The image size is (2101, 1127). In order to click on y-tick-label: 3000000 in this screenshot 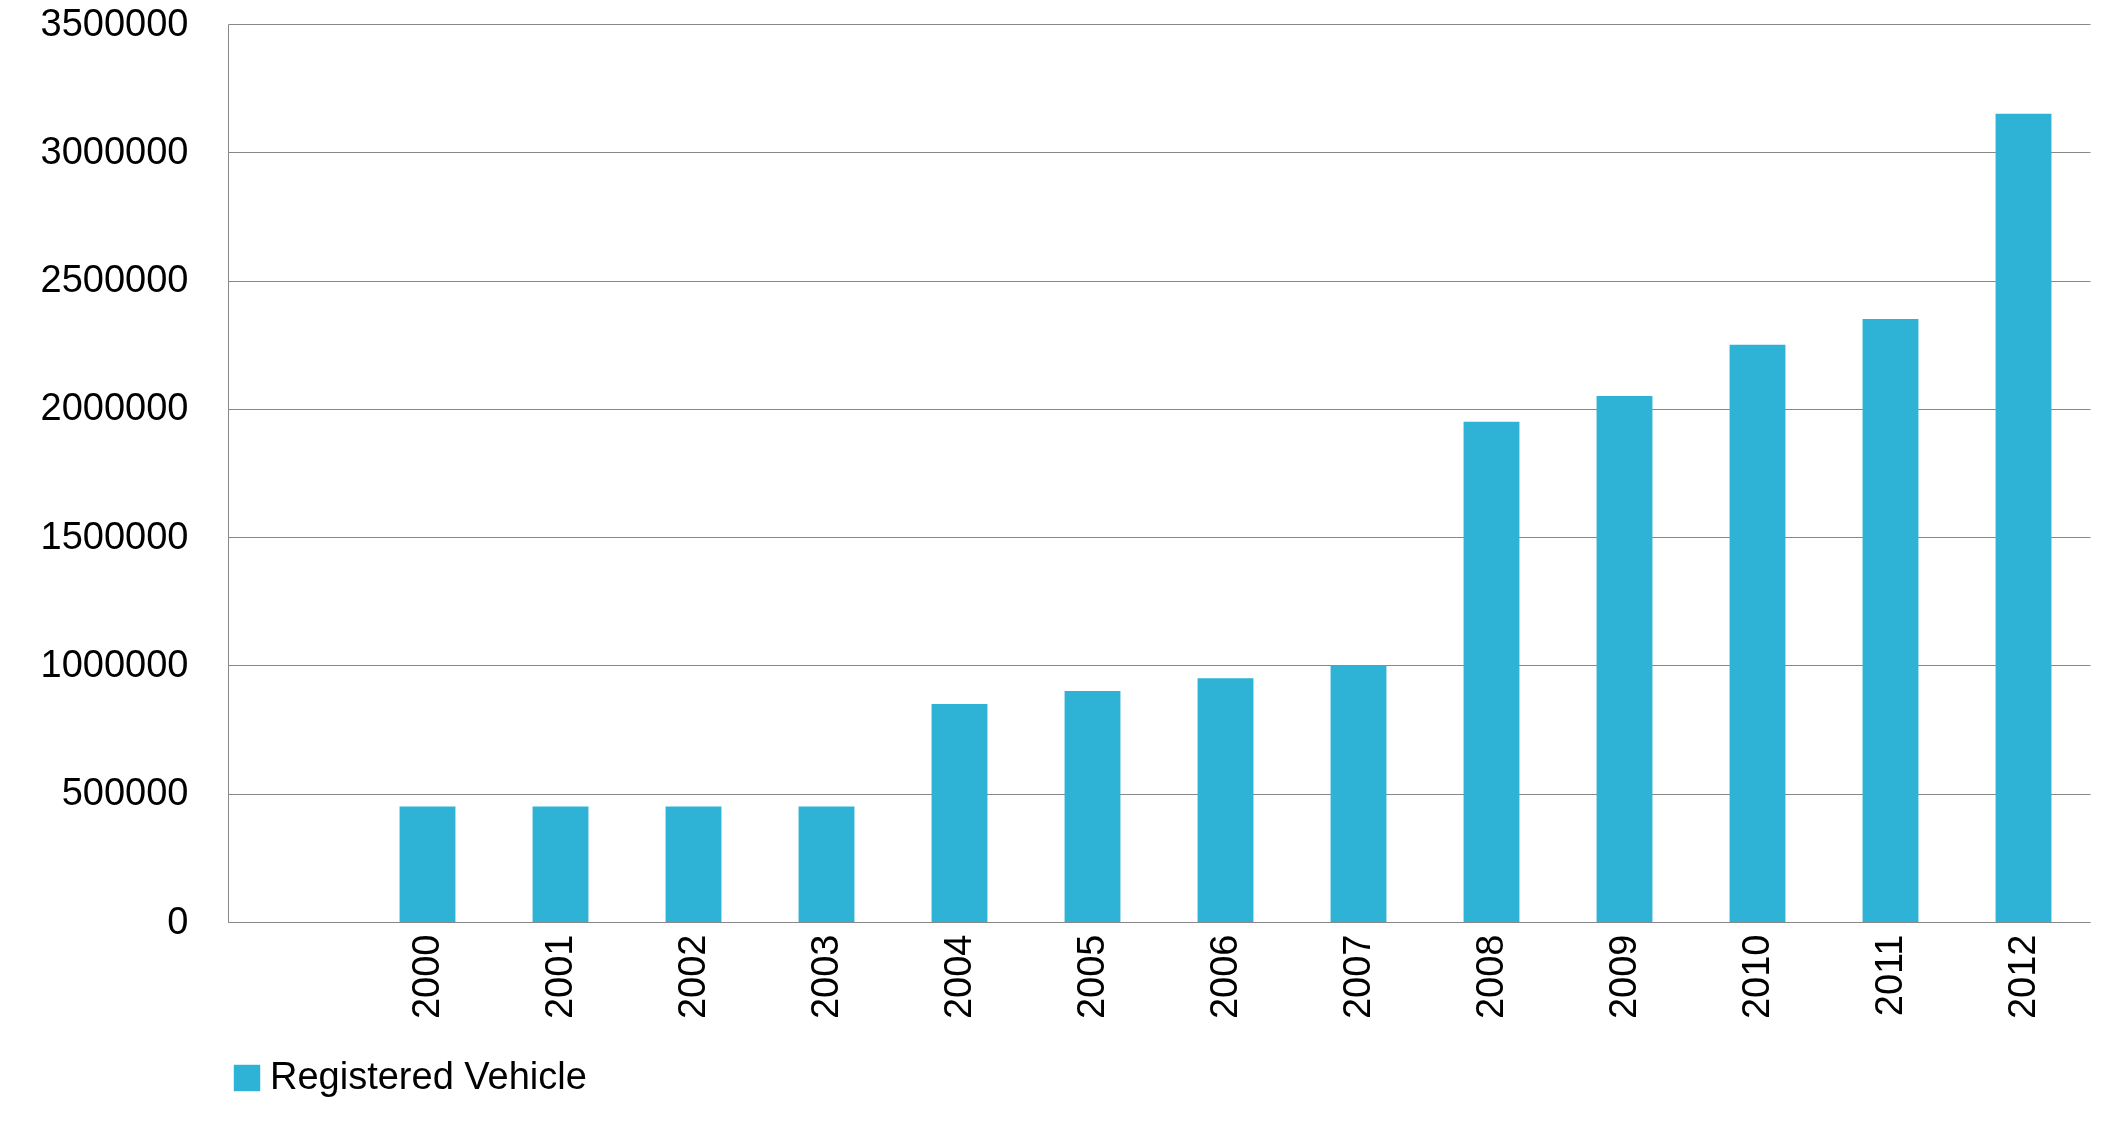, I will do `click(114, 150)`.